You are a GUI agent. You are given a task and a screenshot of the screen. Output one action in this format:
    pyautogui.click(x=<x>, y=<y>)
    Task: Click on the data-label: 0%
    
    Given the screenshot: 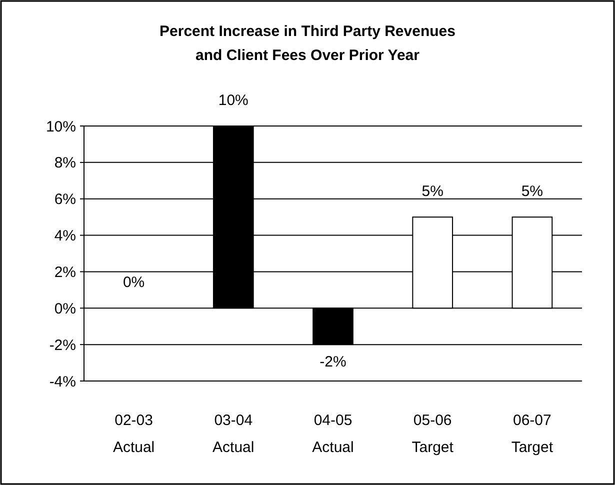 What is the action you would take?
    pyautogui.click(x=133, y=283)
    